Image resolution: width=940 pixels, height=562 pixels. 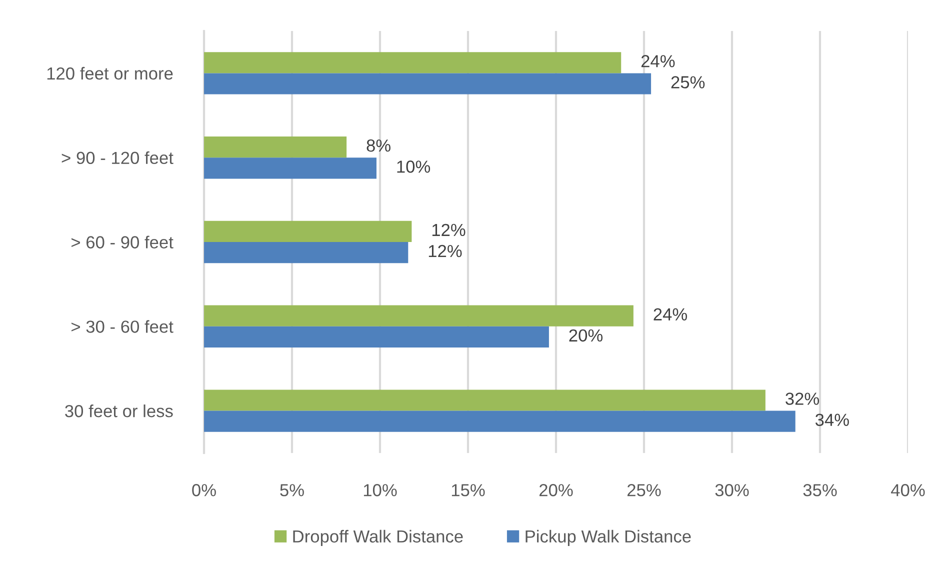 I want to click on data-label: 25%, so click(x=688, y=82).